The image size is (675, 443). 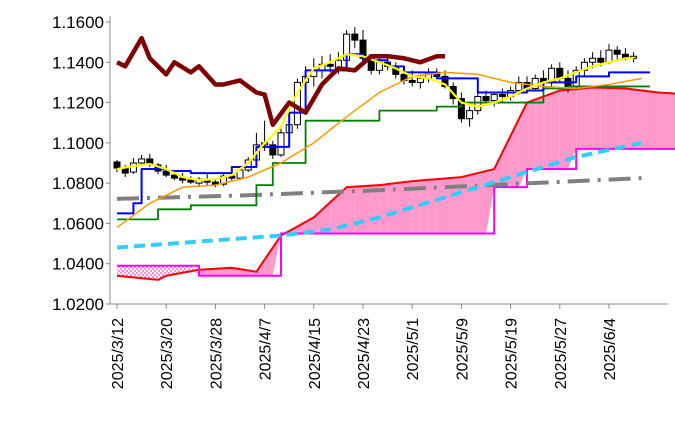 I want to click on x-tick-label: 2025/6/4, so click(x=610, y=349).